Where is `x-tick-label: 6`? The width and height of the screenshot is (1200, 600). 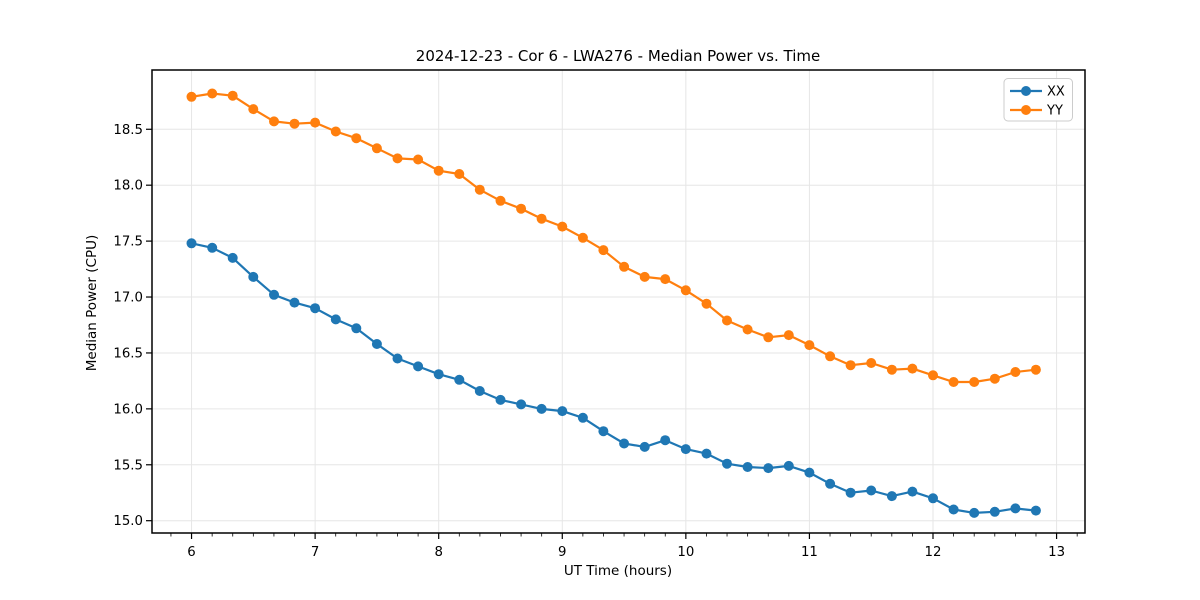 x-tick-label: 6 is located at coordinates (191, 552).